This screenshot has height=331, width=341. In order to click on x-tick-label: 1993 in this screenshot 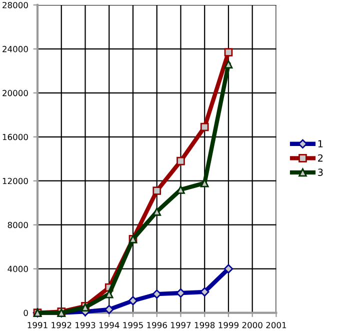, I will do `click(86, 325)`.